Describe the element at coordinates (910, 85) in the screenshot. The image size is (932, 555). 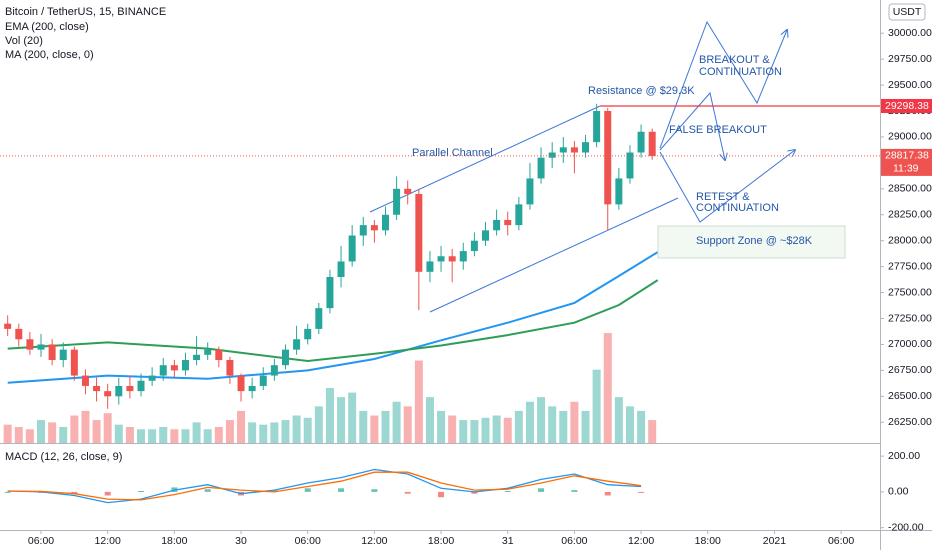
I see `y-tick-label: 29500.00` at that location.